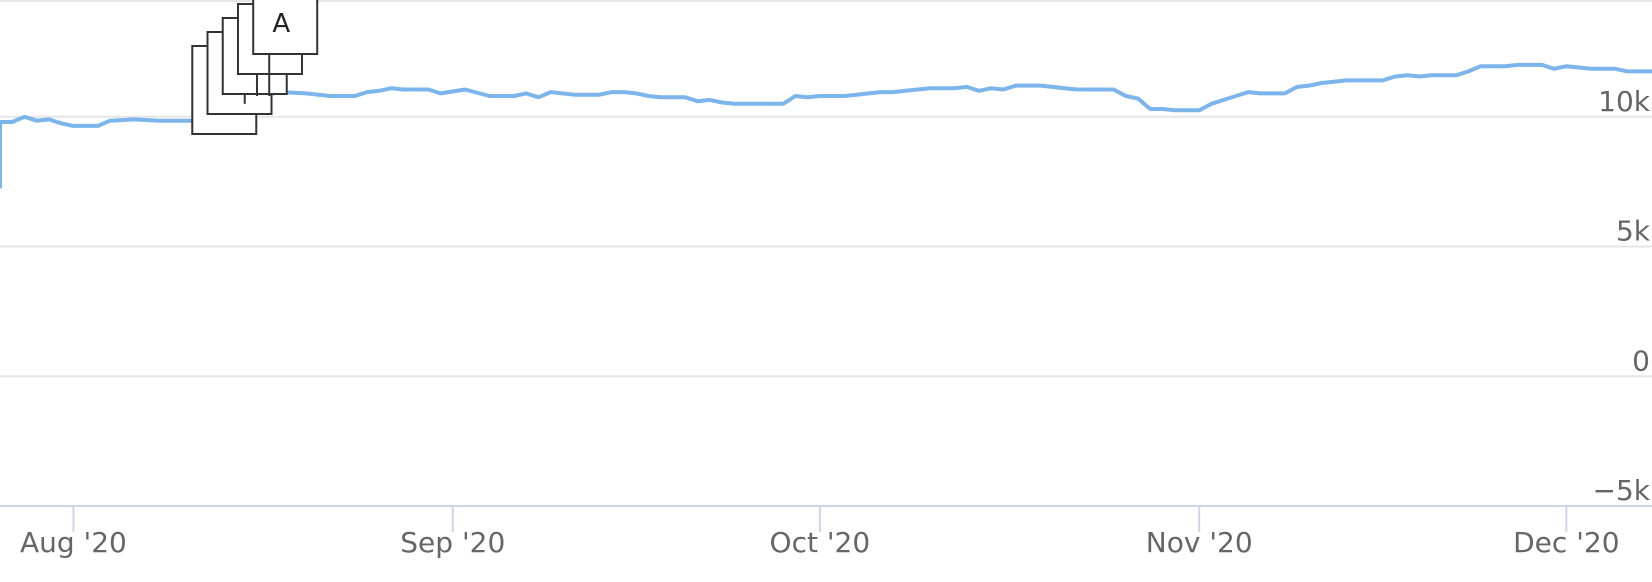  I want to click on flag-marker: A, so click(285, 48).